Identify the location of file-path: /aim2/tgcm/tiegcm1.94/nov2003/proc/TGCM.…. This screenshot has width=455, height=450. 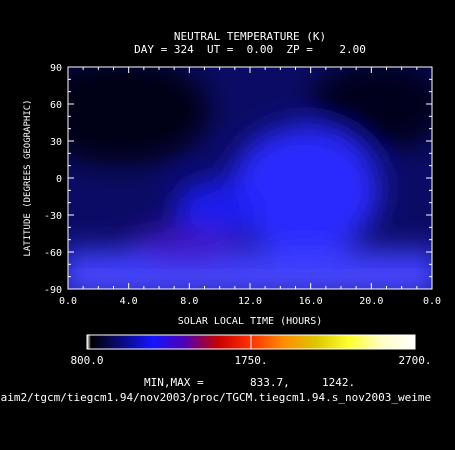
(215, 397).